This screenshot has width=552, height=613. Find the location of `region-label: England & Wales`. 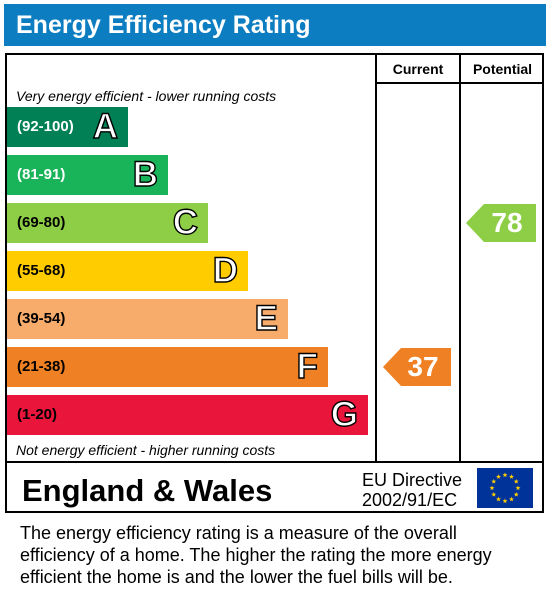

region-label: England & Wales is located at coordinates (147, 490).